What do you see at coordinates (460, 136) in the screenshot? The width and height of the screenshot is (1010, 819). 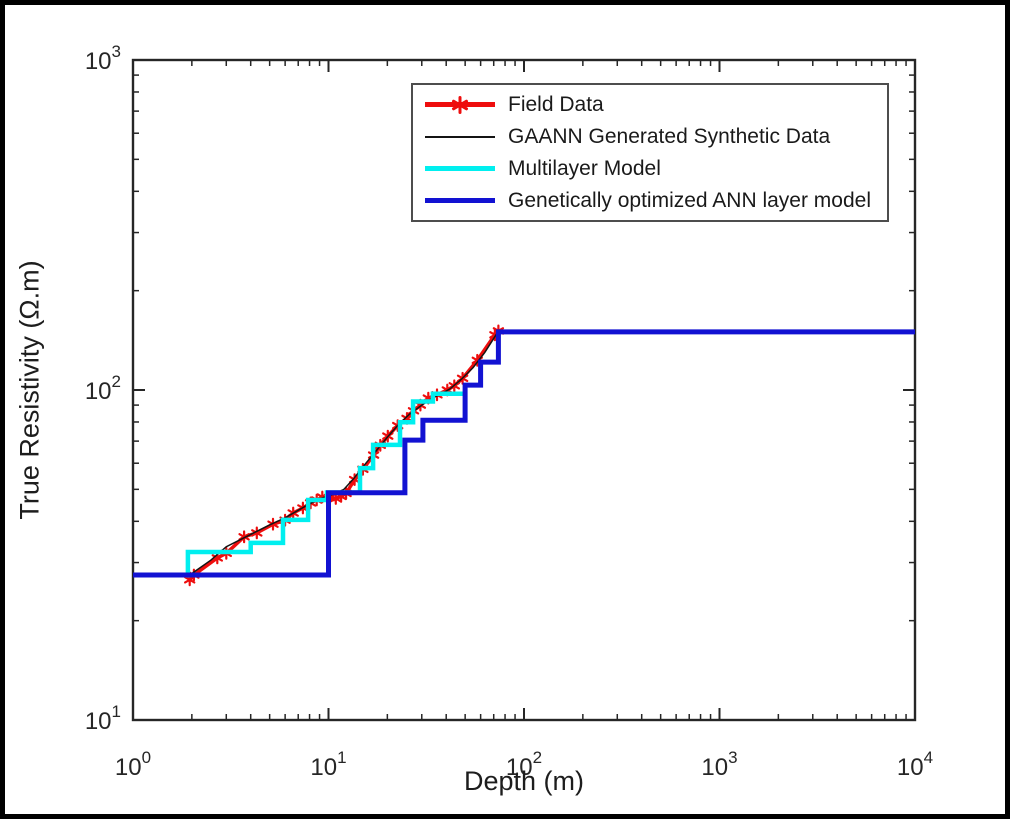 I see `gaann-line-sample` at bounding box center [460, 136].